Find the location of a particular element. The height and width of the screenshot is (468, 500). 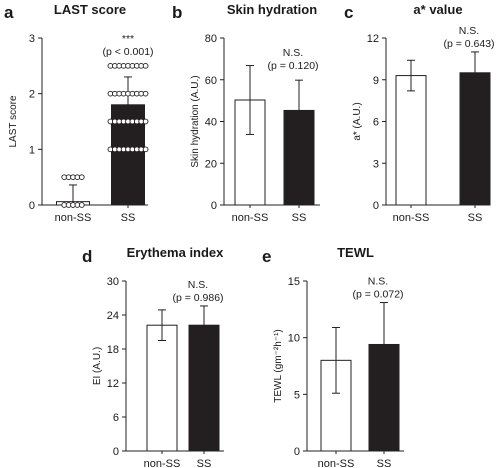

panel-letter: b is located at coordinates (177, 12).